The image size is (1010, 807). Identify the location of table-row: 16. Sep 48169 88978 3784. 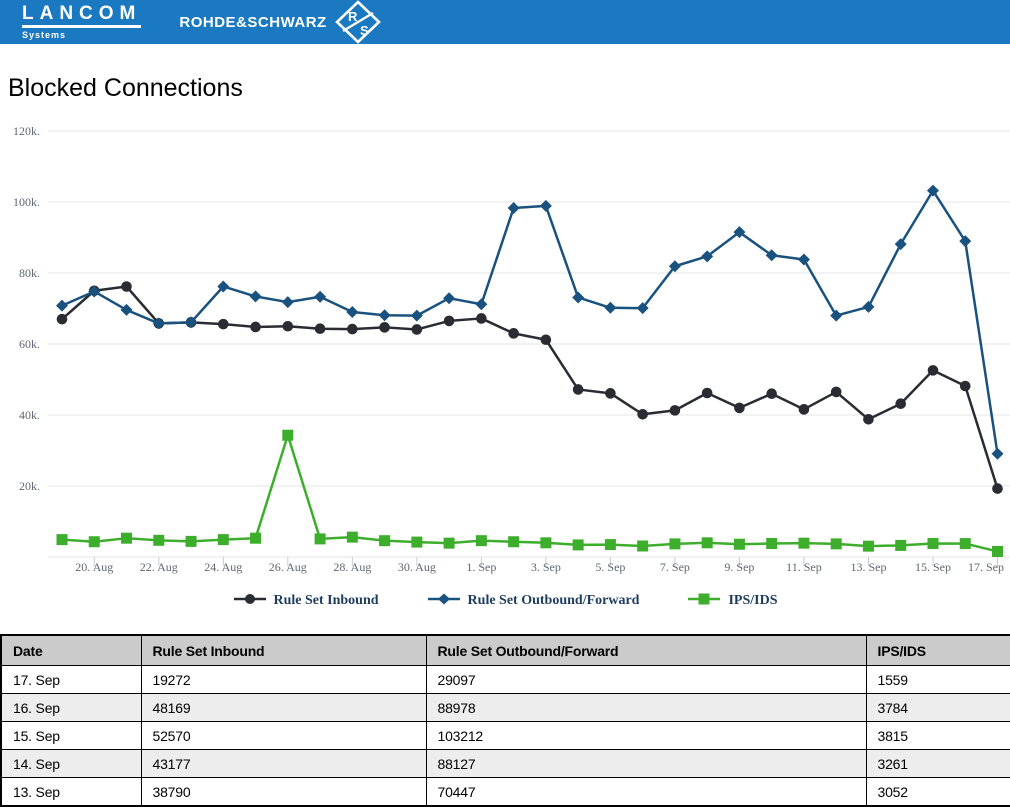
(505, 707).